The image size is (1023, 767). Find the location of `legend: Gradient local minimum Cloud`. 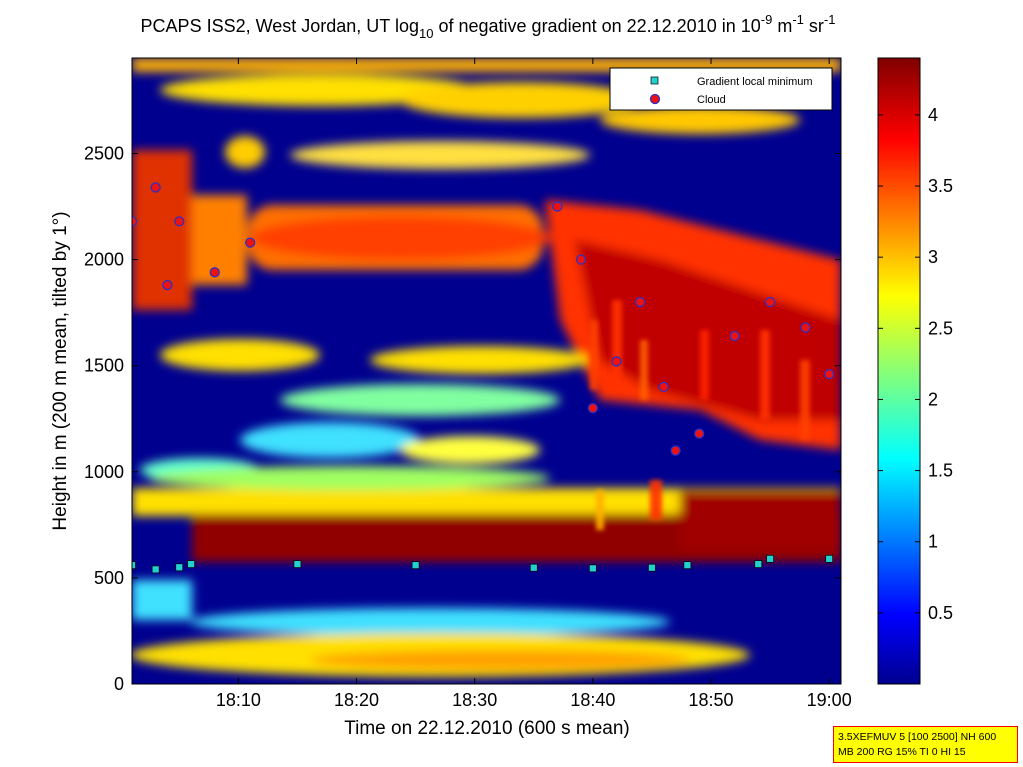

legend: Gradient local minimum Cloud is located at coordinates (721, 89).